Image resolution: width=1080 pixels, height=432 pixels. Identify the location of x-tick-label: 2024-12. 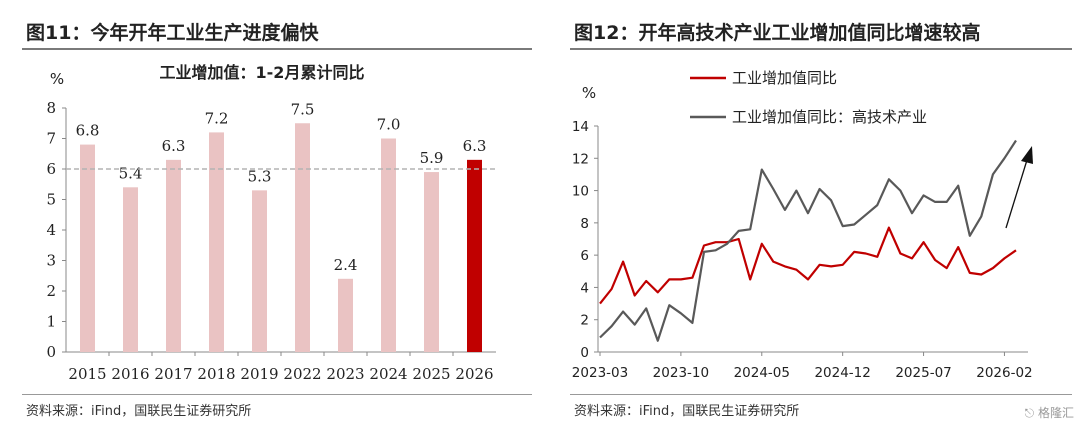
(842, 373).